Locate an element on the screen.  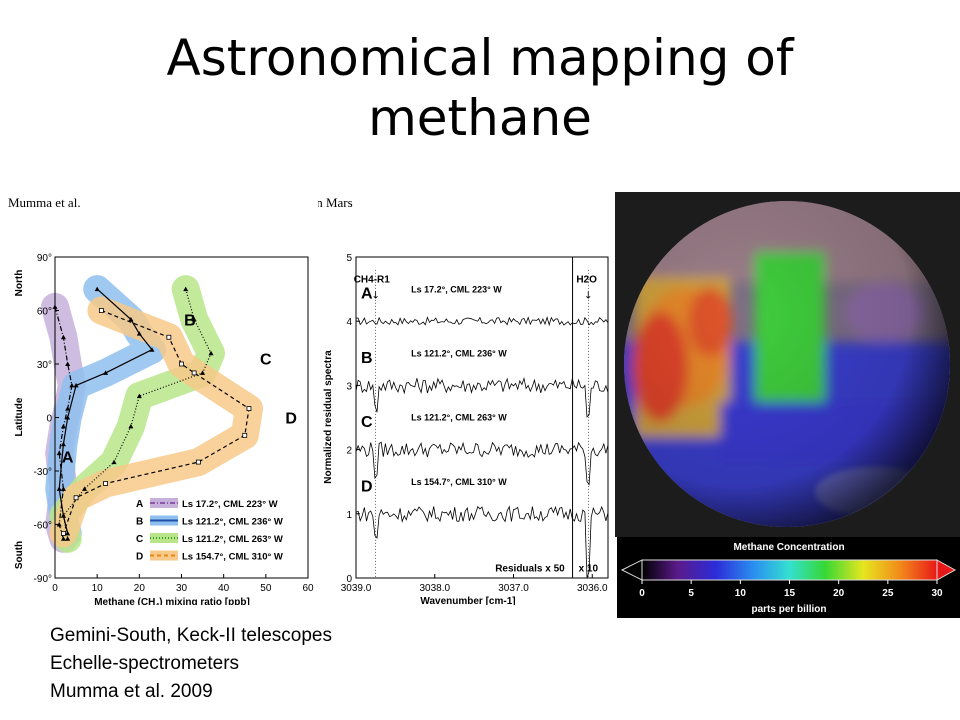
slide-title-text: Astronomical mapping of methane is located at coordinates (480, 88).